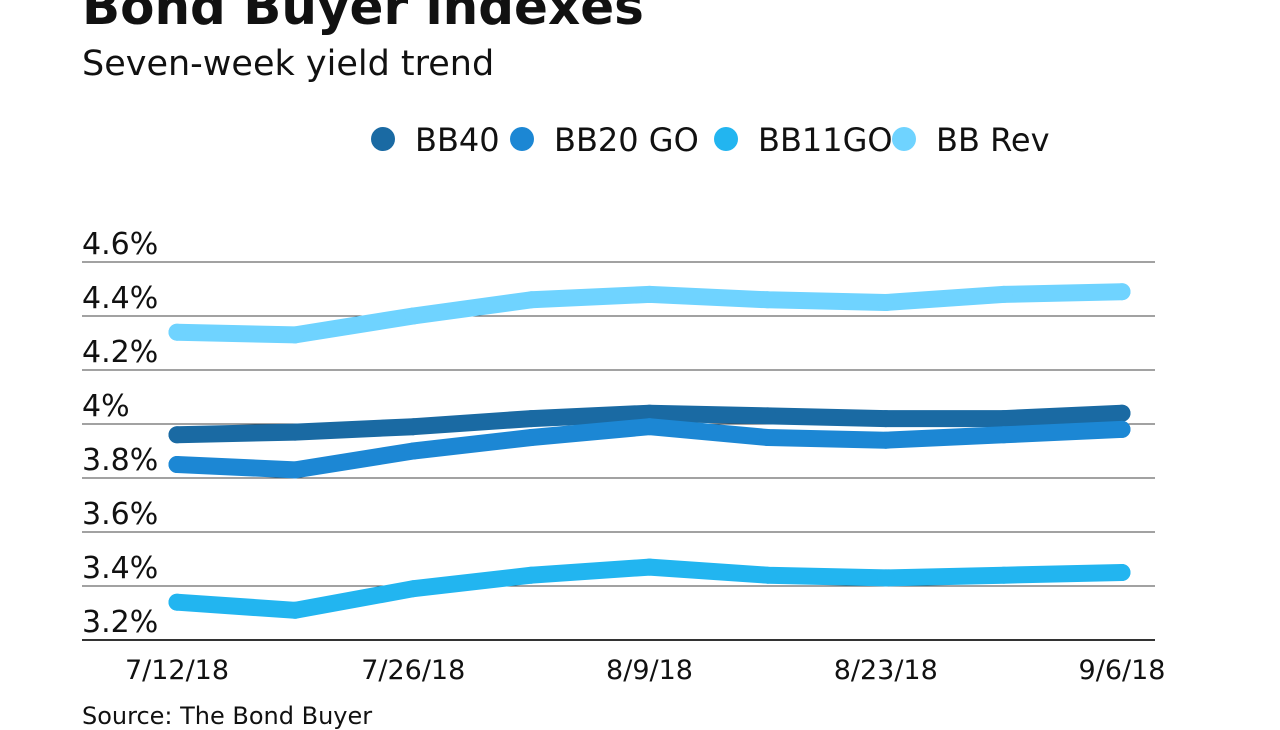  What do you see at coordinates (120, 460) in the screenshot?
I see `y-tick-label: 3.8%` at bounding box center [120, 460].